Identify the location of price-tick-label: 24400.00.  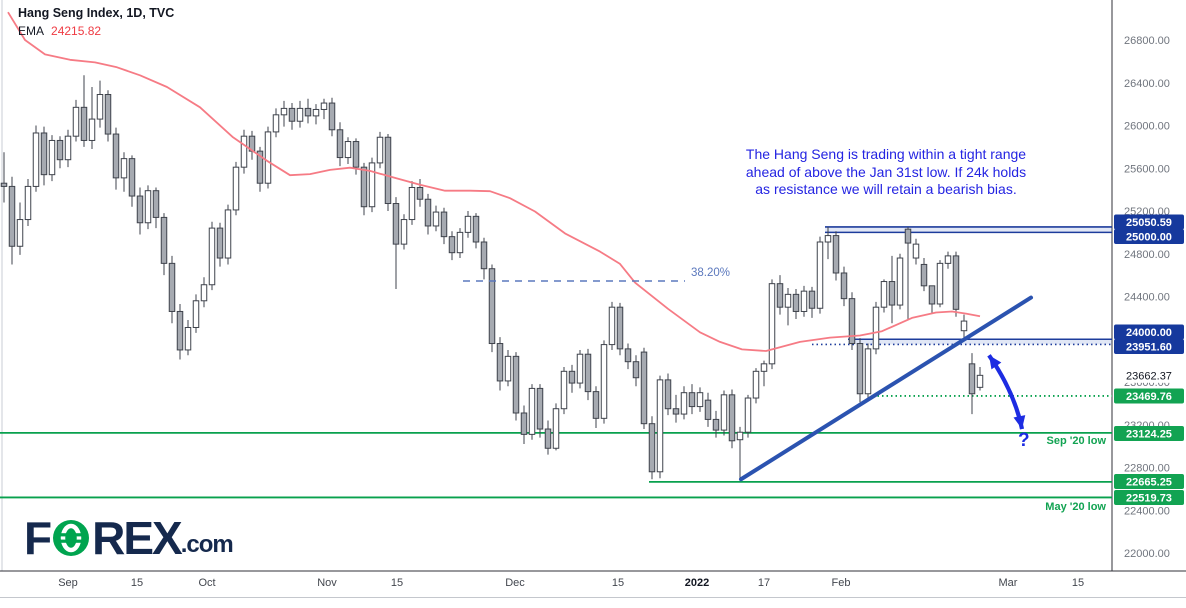
(1147, 298).